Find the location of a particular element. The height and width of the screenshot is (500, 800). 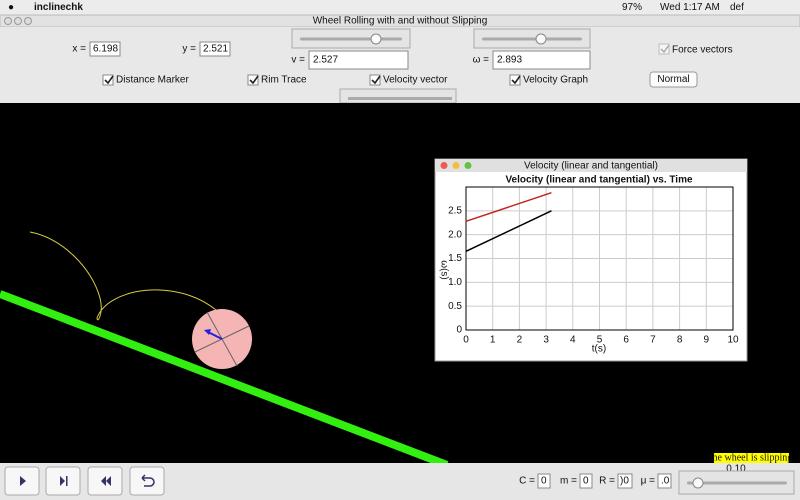

mode-button is located at coordinates (673, 79).